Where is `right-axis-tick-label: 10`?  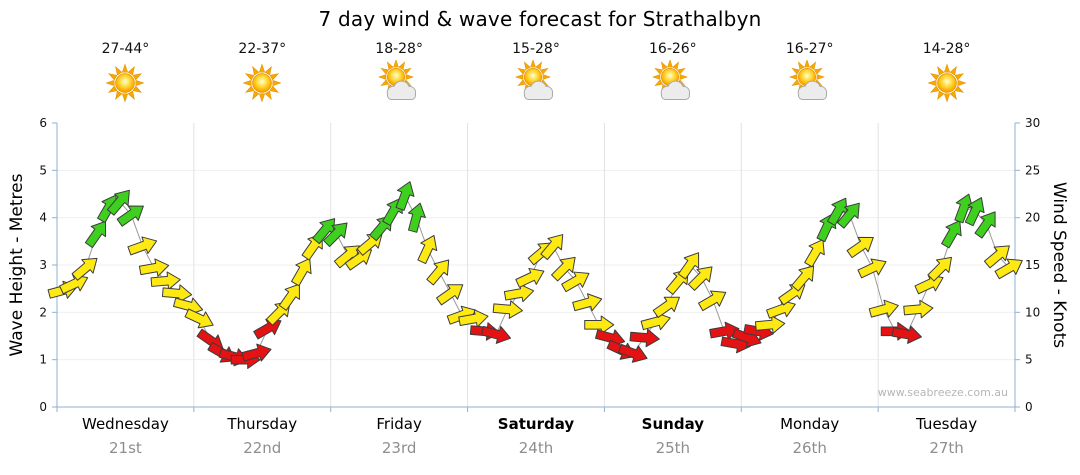 right-axis-tick-label: 10 is located at coordinates (1032, 312).